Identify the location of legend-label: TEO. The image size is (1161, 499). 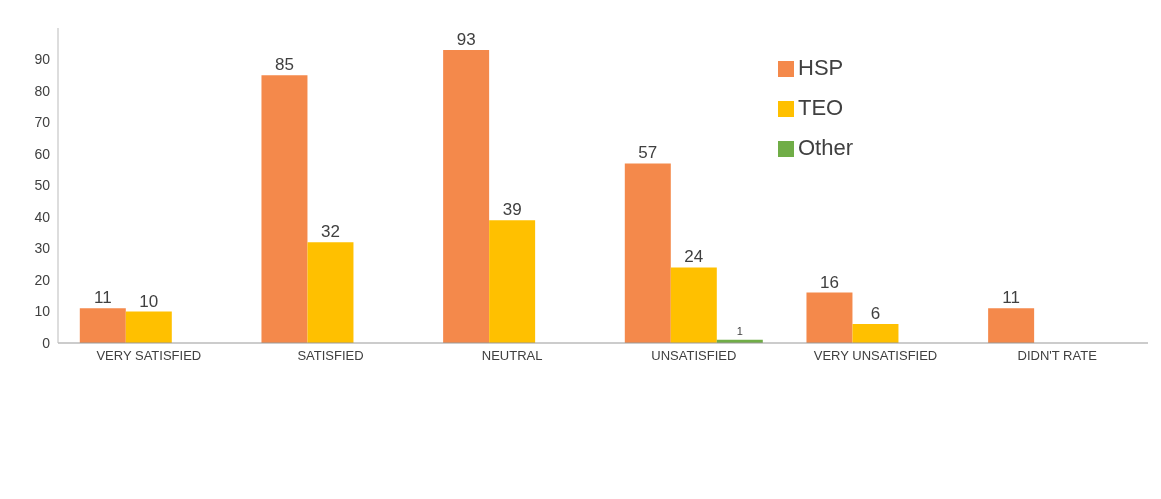
(821, 107).